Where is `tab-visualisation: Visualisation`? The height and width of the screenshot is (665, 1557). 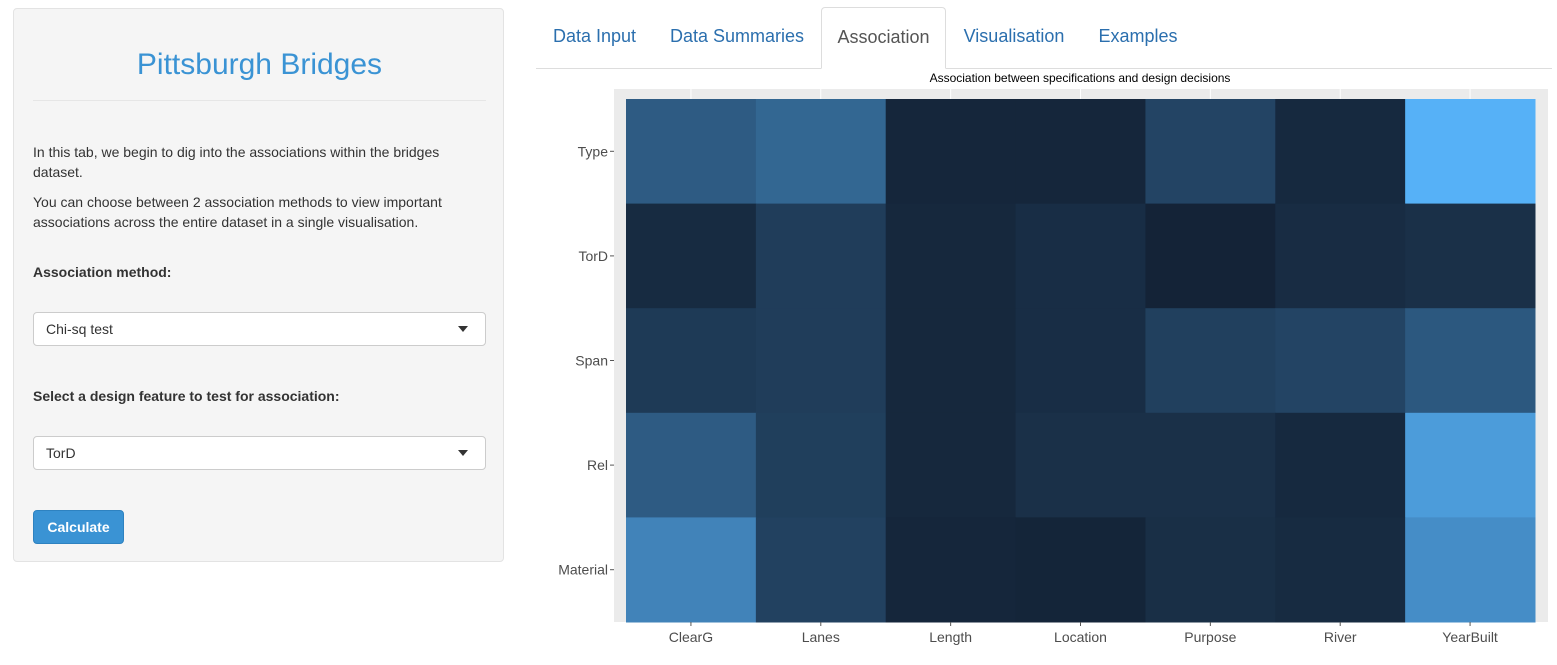
tab-visualisation: Visualisation is located at coordinates (1014, 36).